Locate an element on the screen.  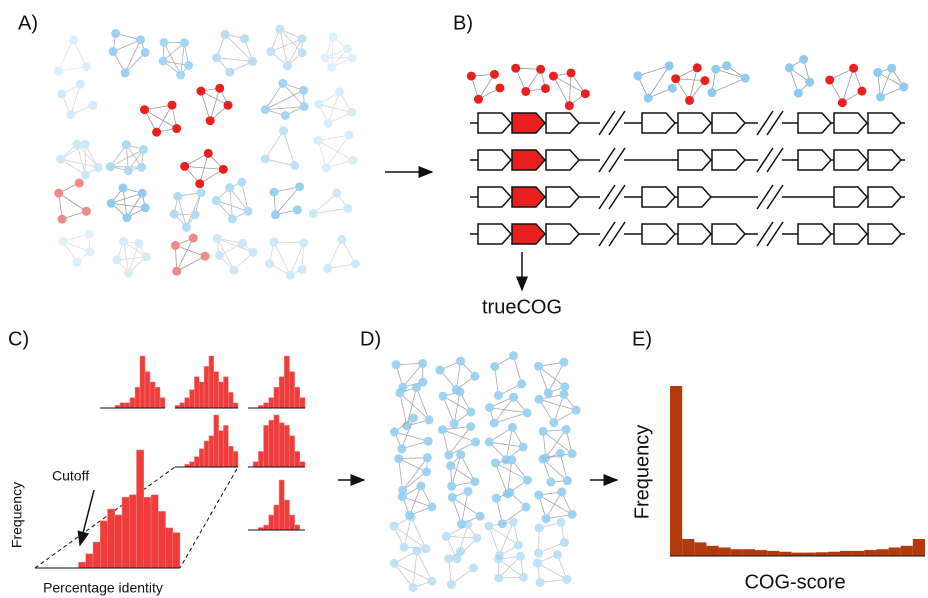
panel-label: C) is located at coordinates (18, 339).